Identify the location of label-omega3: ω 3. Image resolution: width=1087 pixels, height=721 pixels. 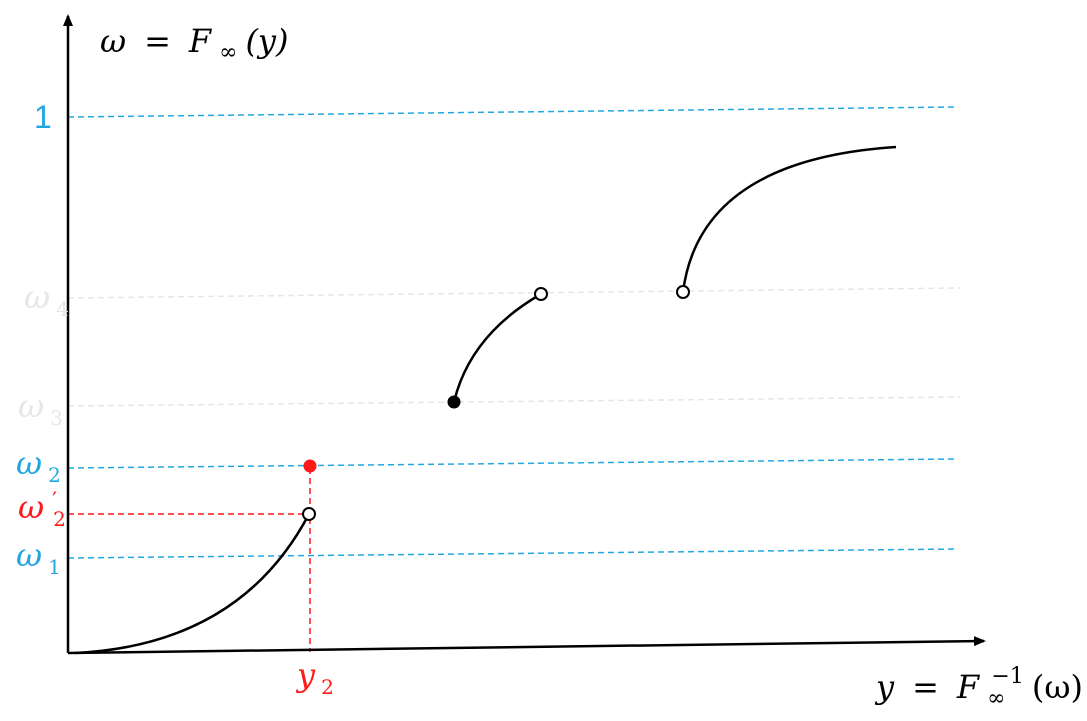
(40, 408).